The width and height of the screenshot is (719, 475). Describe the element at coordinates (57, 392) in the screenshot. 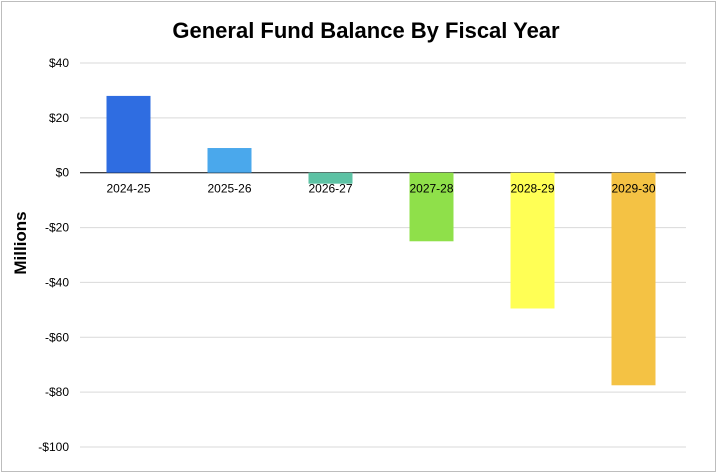

I see `y-tick-label: -$80` at that location.